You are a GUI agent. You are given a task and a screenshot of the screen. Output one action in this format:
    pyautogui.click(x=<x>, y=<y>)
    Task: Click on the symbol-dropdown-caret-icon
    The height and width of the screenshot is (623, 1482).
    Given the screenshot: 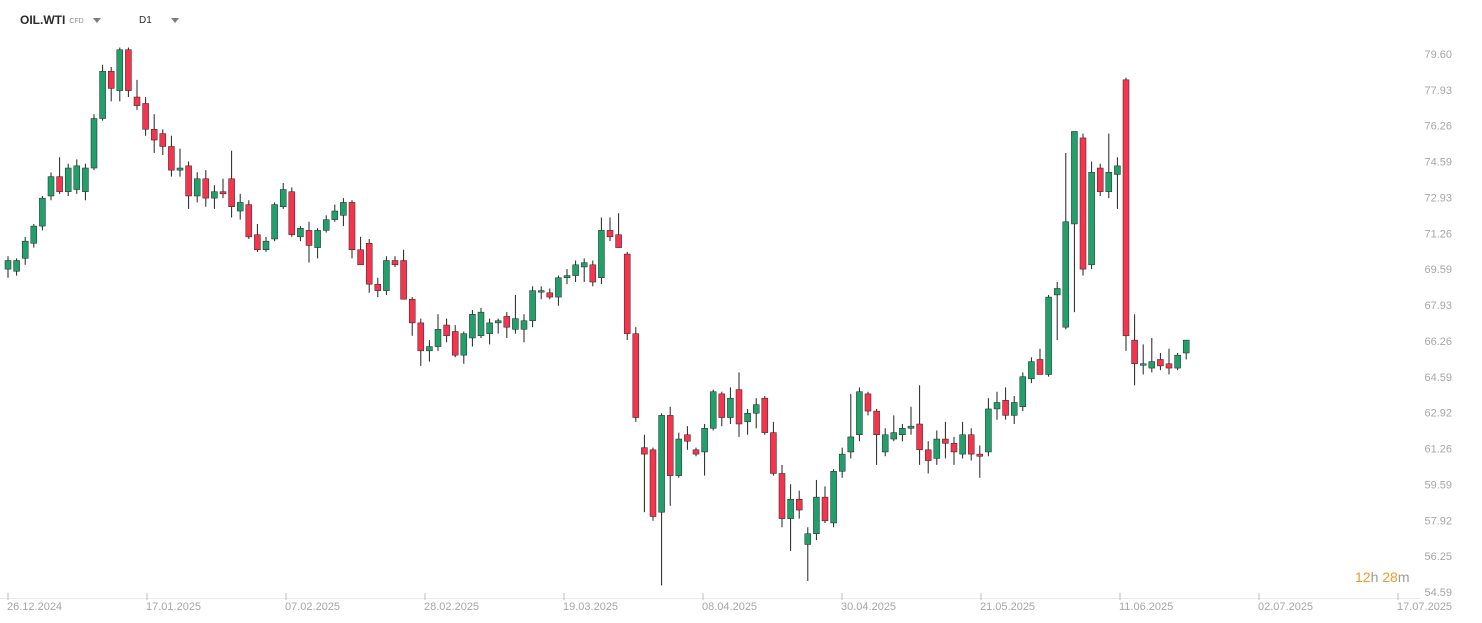 What is the action you would take?
    pyautogui.click(x=96, y=20)
    